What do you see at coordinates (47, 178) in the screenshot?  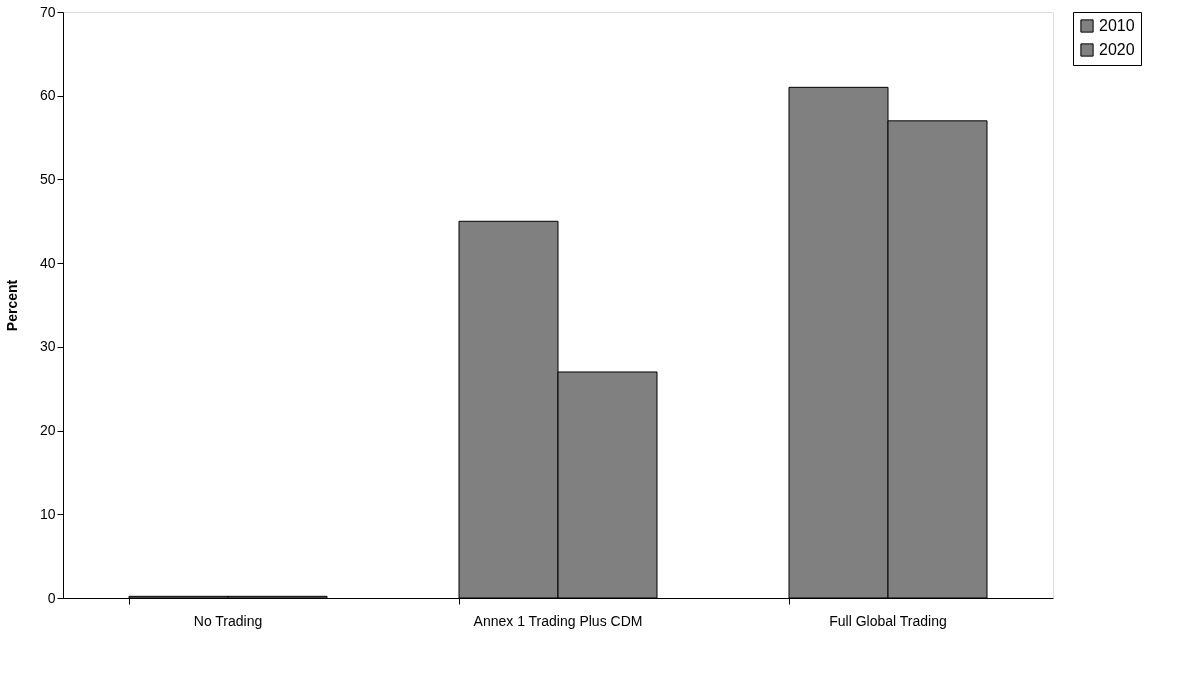 I see `y-tick-label: 50` at bounding box center [47, 178].